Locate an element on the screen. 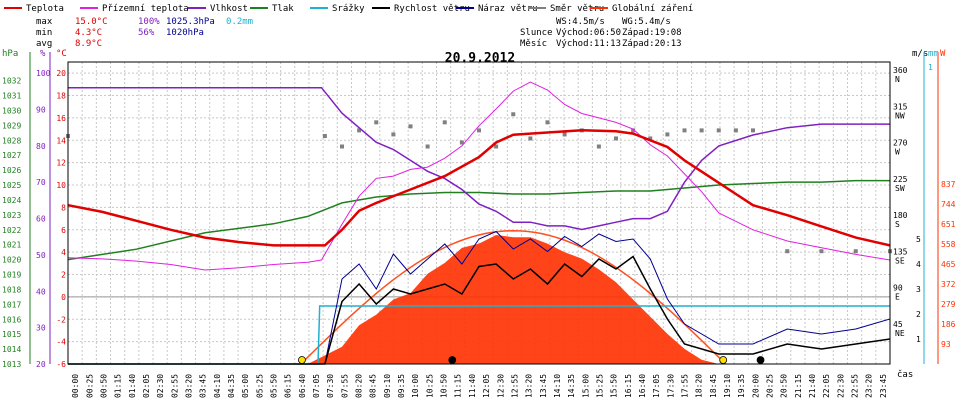 The width and height of the screenshot is (966, 400). direction-tick: 45 is located at coordinates (898, 324).